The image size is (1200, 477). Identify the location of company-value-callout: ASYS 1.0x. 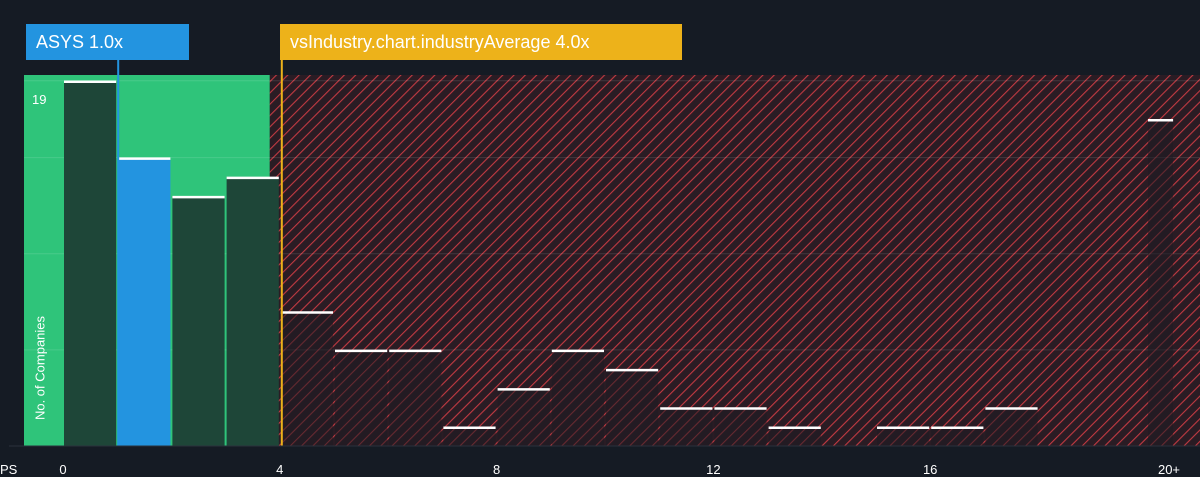
(107, 42).